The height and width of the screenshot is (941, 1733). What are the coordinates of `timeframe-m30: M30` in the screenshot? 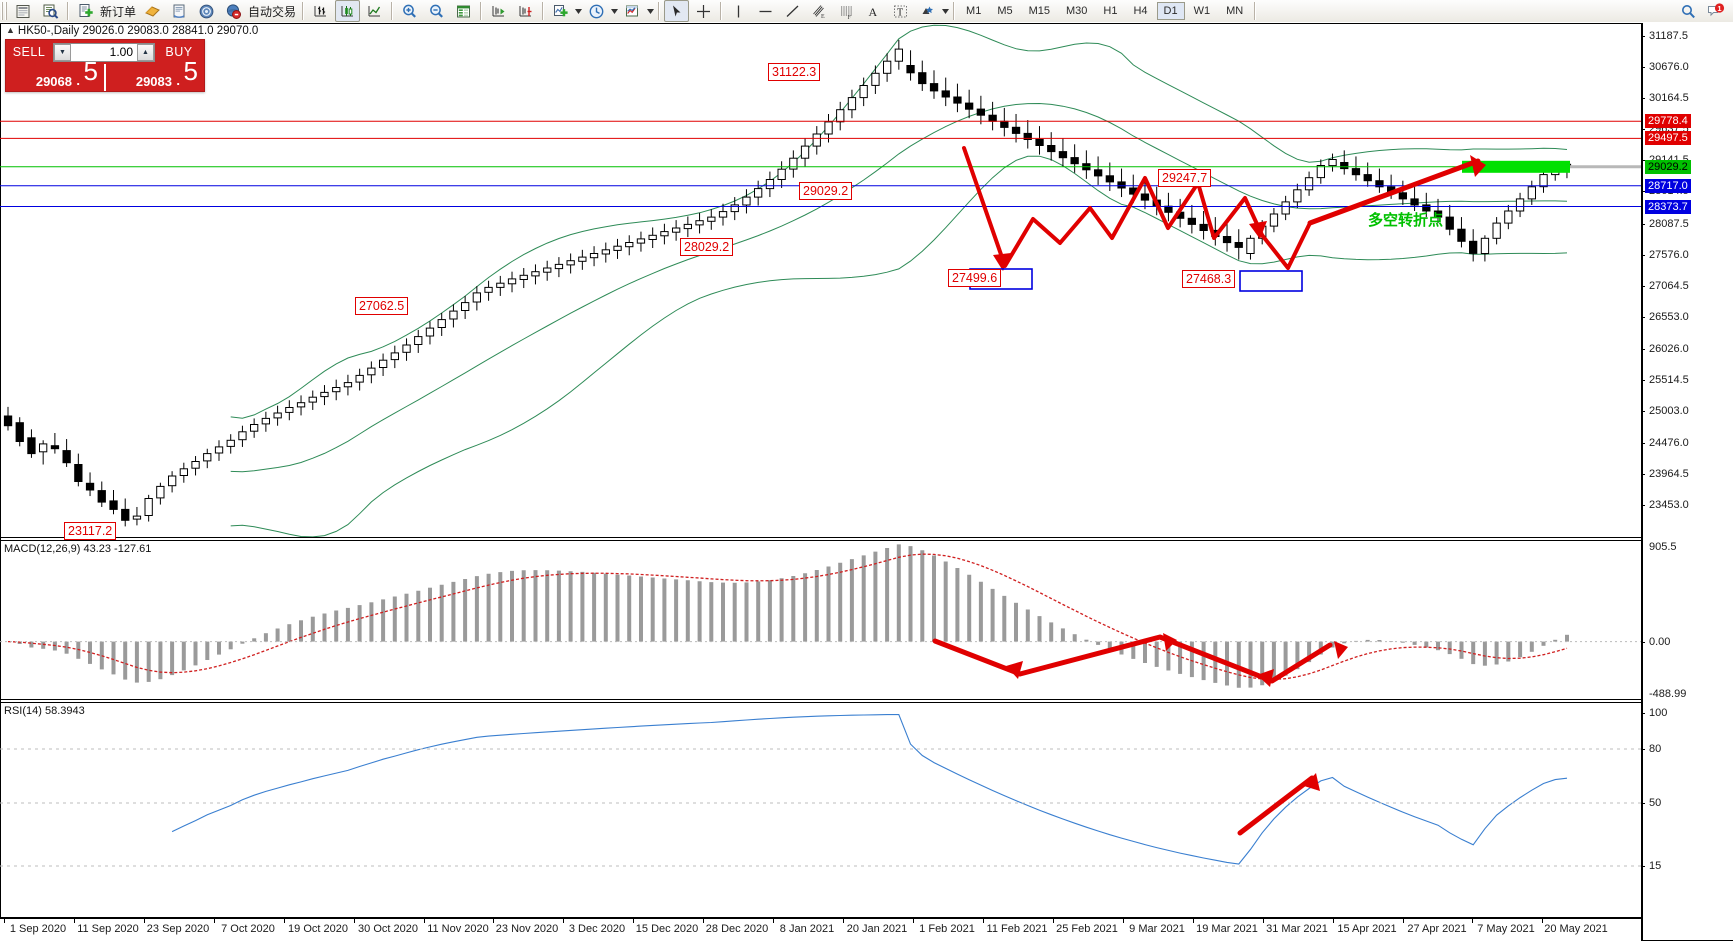 It's located at (1077, 11).